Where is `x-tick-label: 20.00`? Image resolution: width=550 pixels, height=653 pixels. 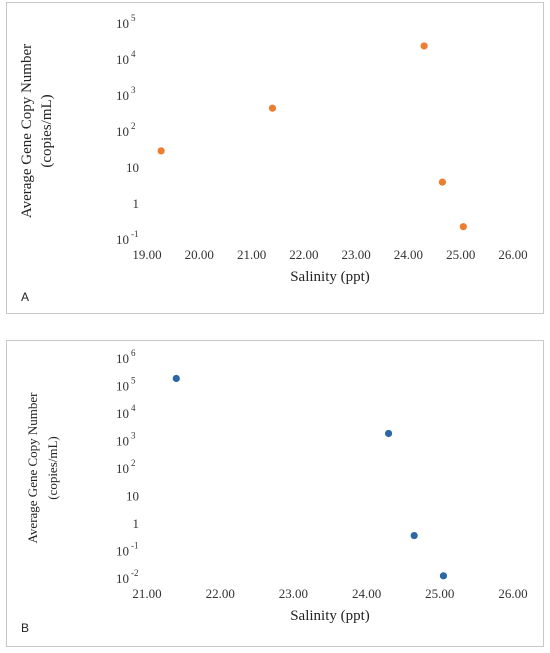
x-tick-label: 20.00 is located at coordinates (199, 254).